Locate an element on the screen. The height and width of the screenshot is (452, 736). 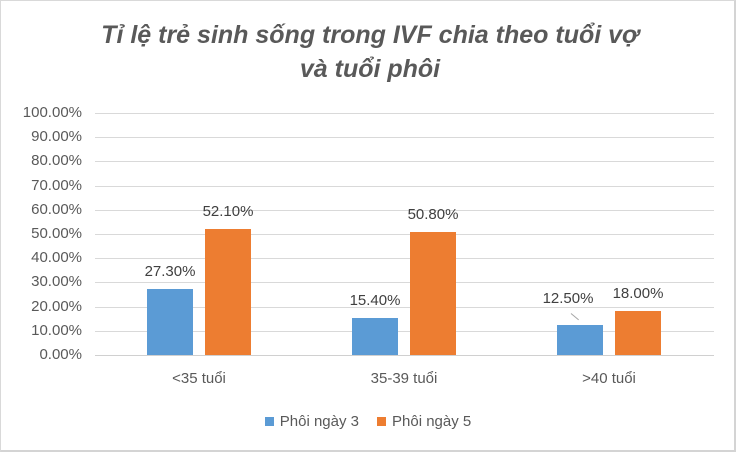
chart-title-line-2: và tuổi phôi is located at coordinates (370, 69).